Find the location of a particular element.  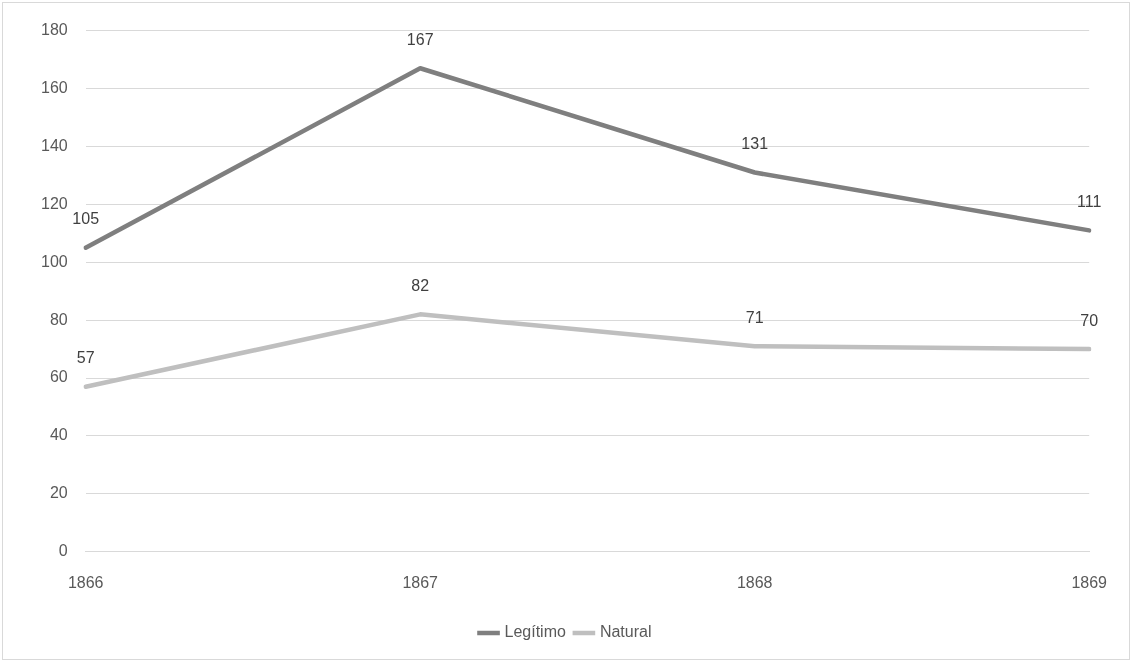

y-tick-label: 40 is located at coordinates (58, 435).